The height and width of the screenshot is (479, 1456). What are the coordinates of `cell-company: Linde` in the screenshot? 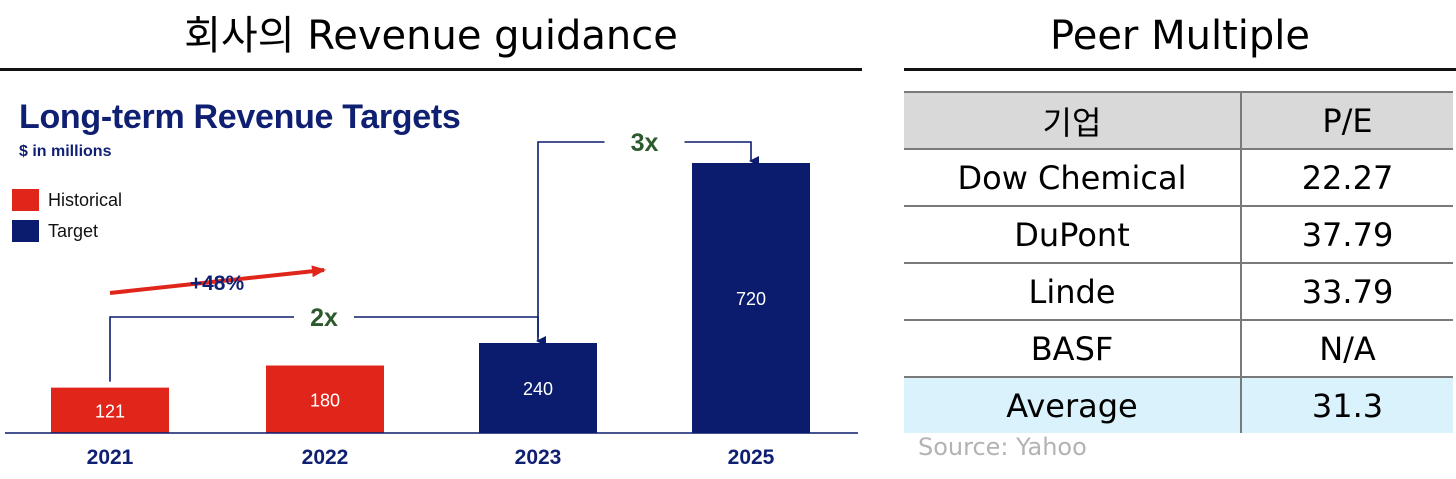 It's located at (1073, 292).